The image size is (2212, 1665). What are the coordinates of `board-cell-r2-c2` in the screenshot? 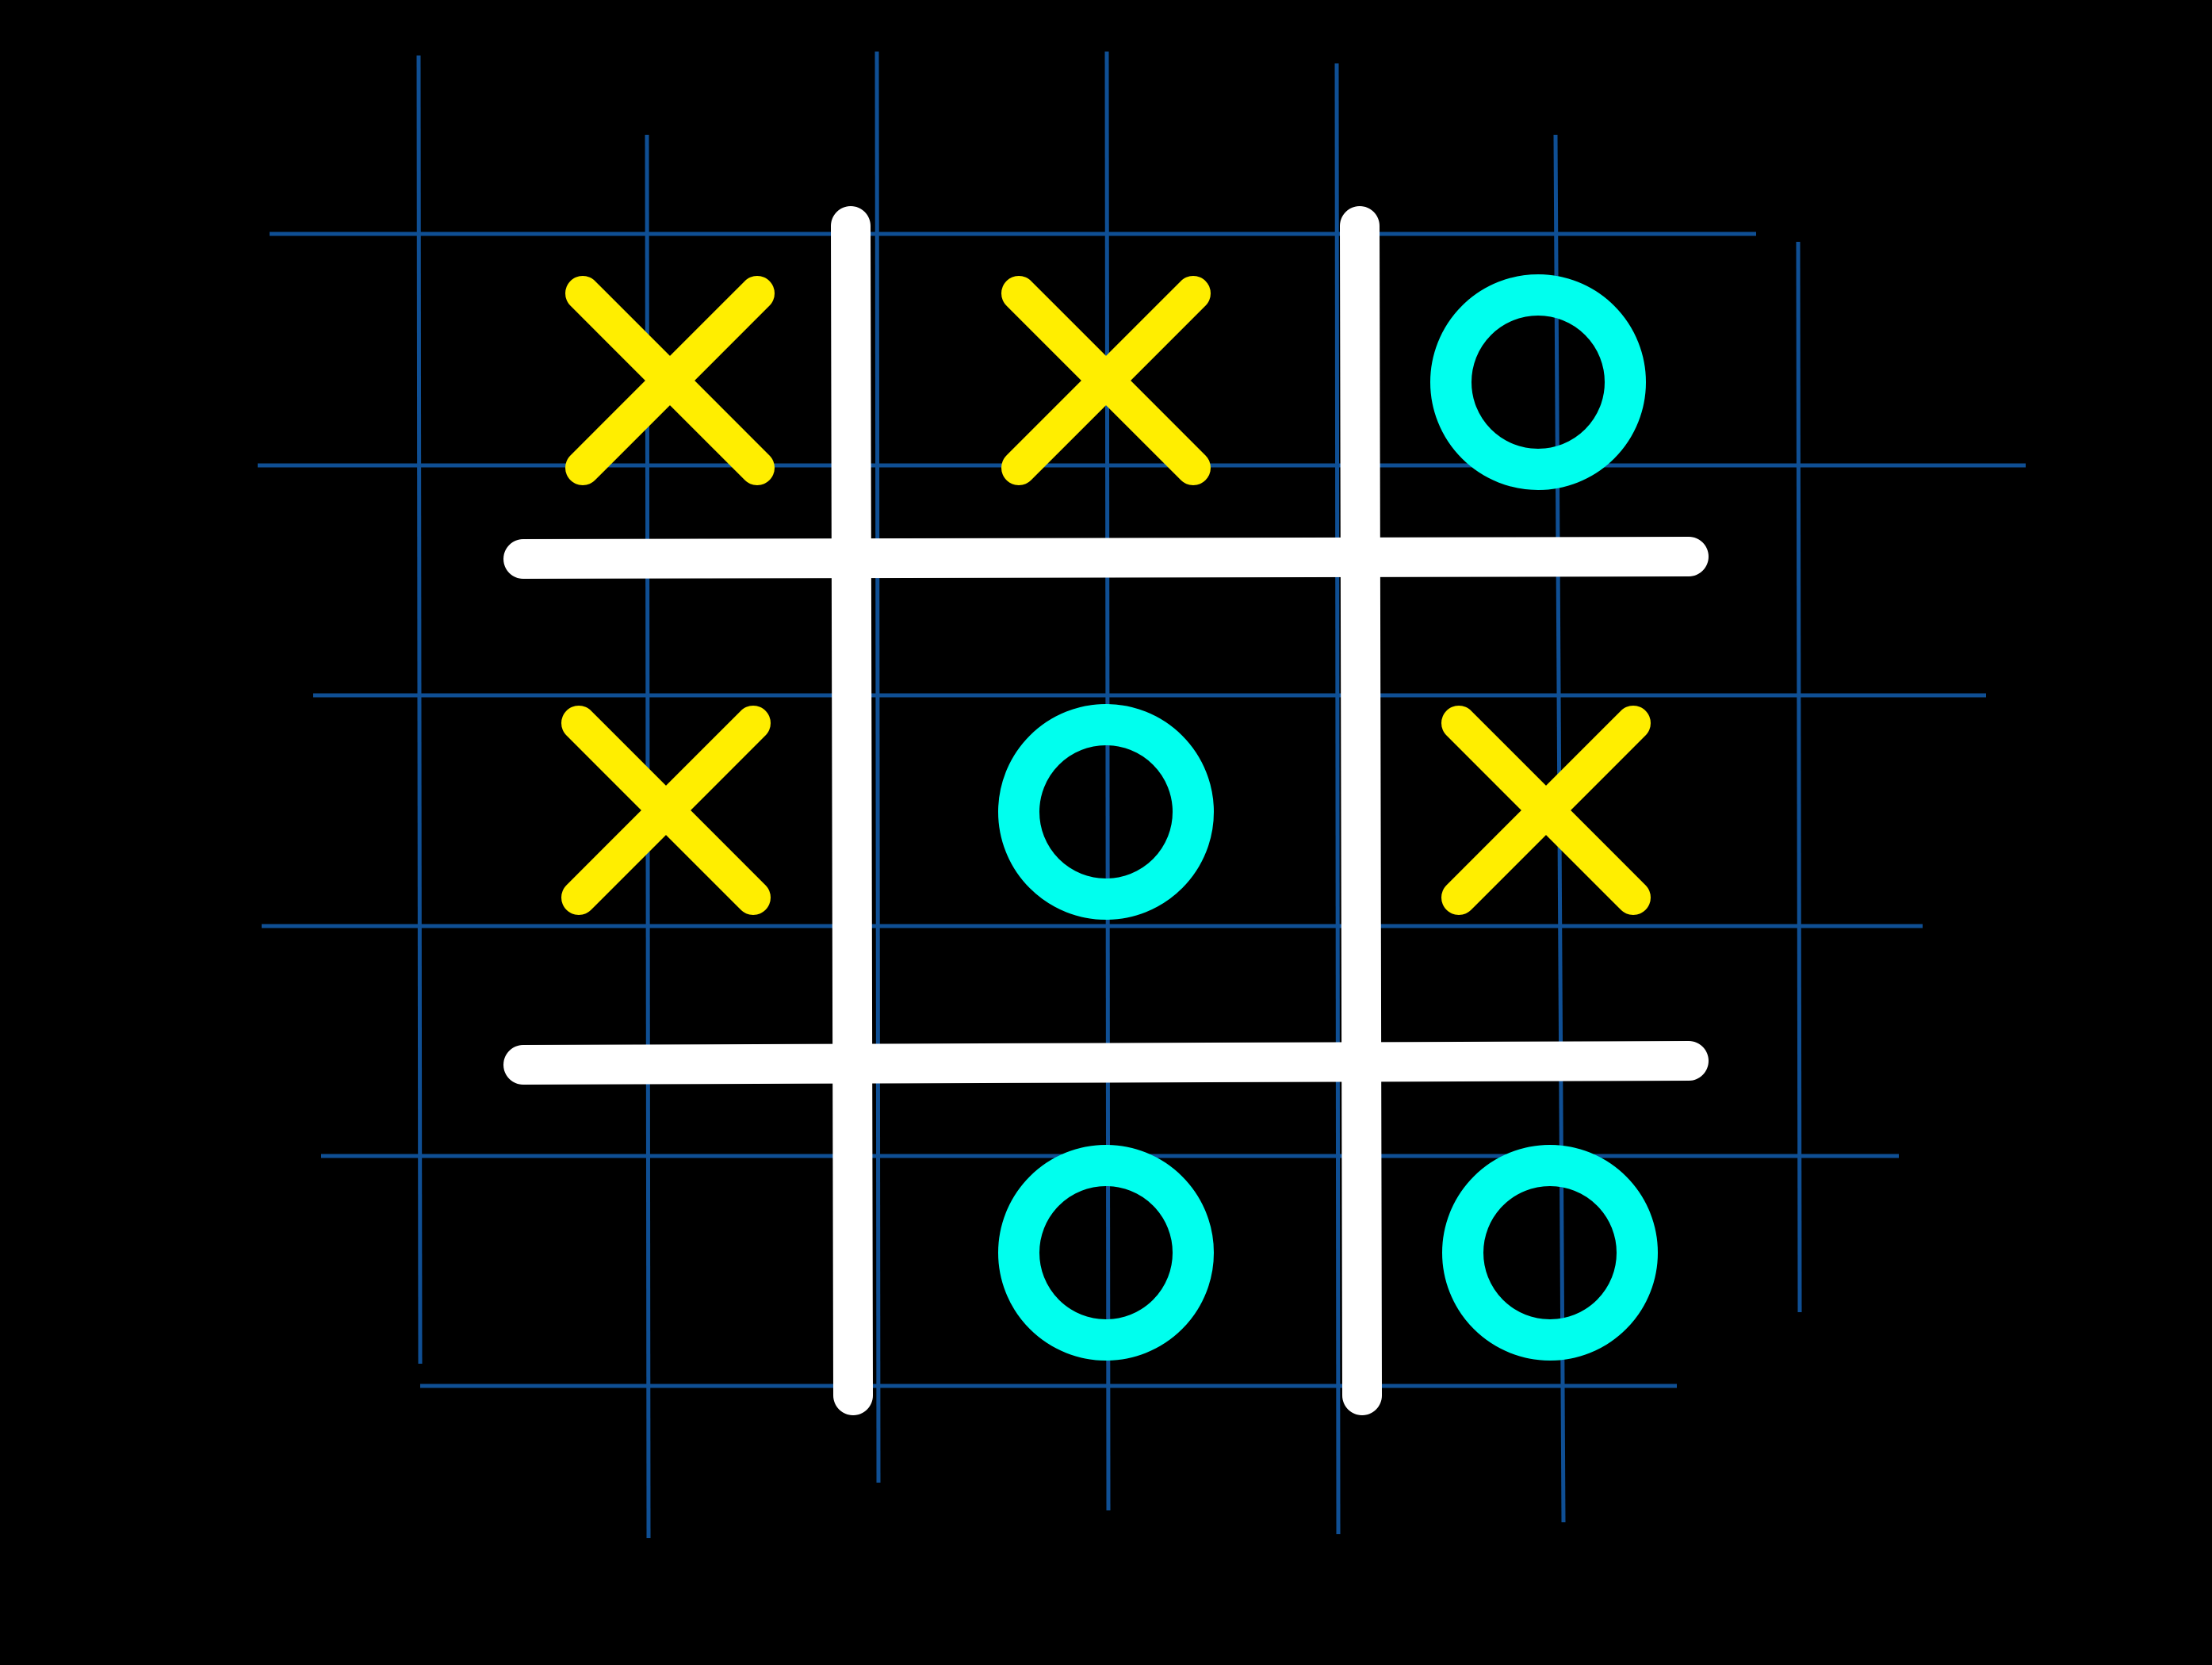 It's located at (1106, 810).